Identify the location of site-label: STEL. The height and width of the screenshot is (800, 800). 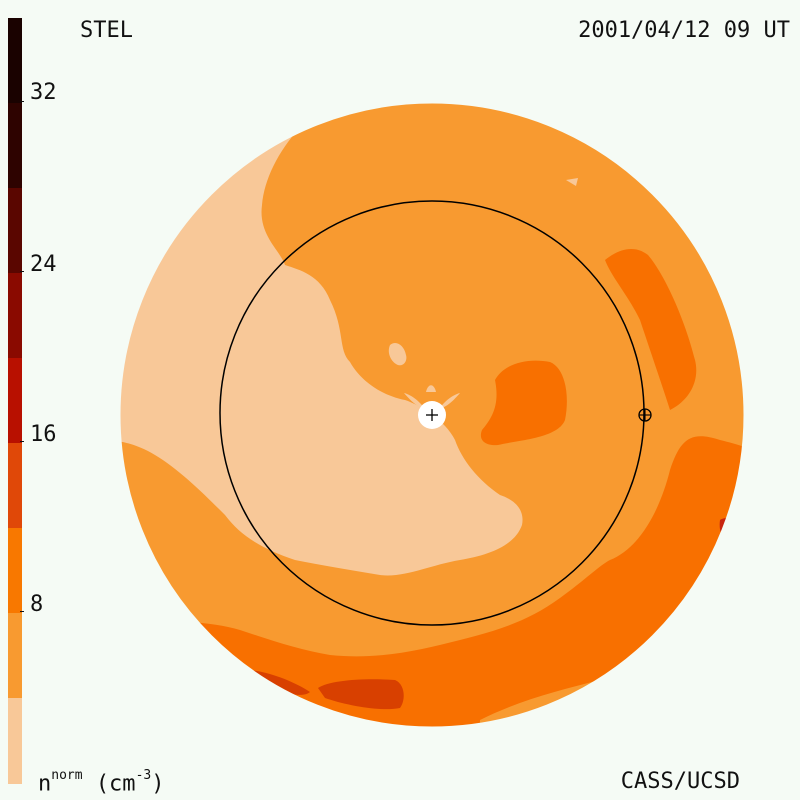
(106, 30).